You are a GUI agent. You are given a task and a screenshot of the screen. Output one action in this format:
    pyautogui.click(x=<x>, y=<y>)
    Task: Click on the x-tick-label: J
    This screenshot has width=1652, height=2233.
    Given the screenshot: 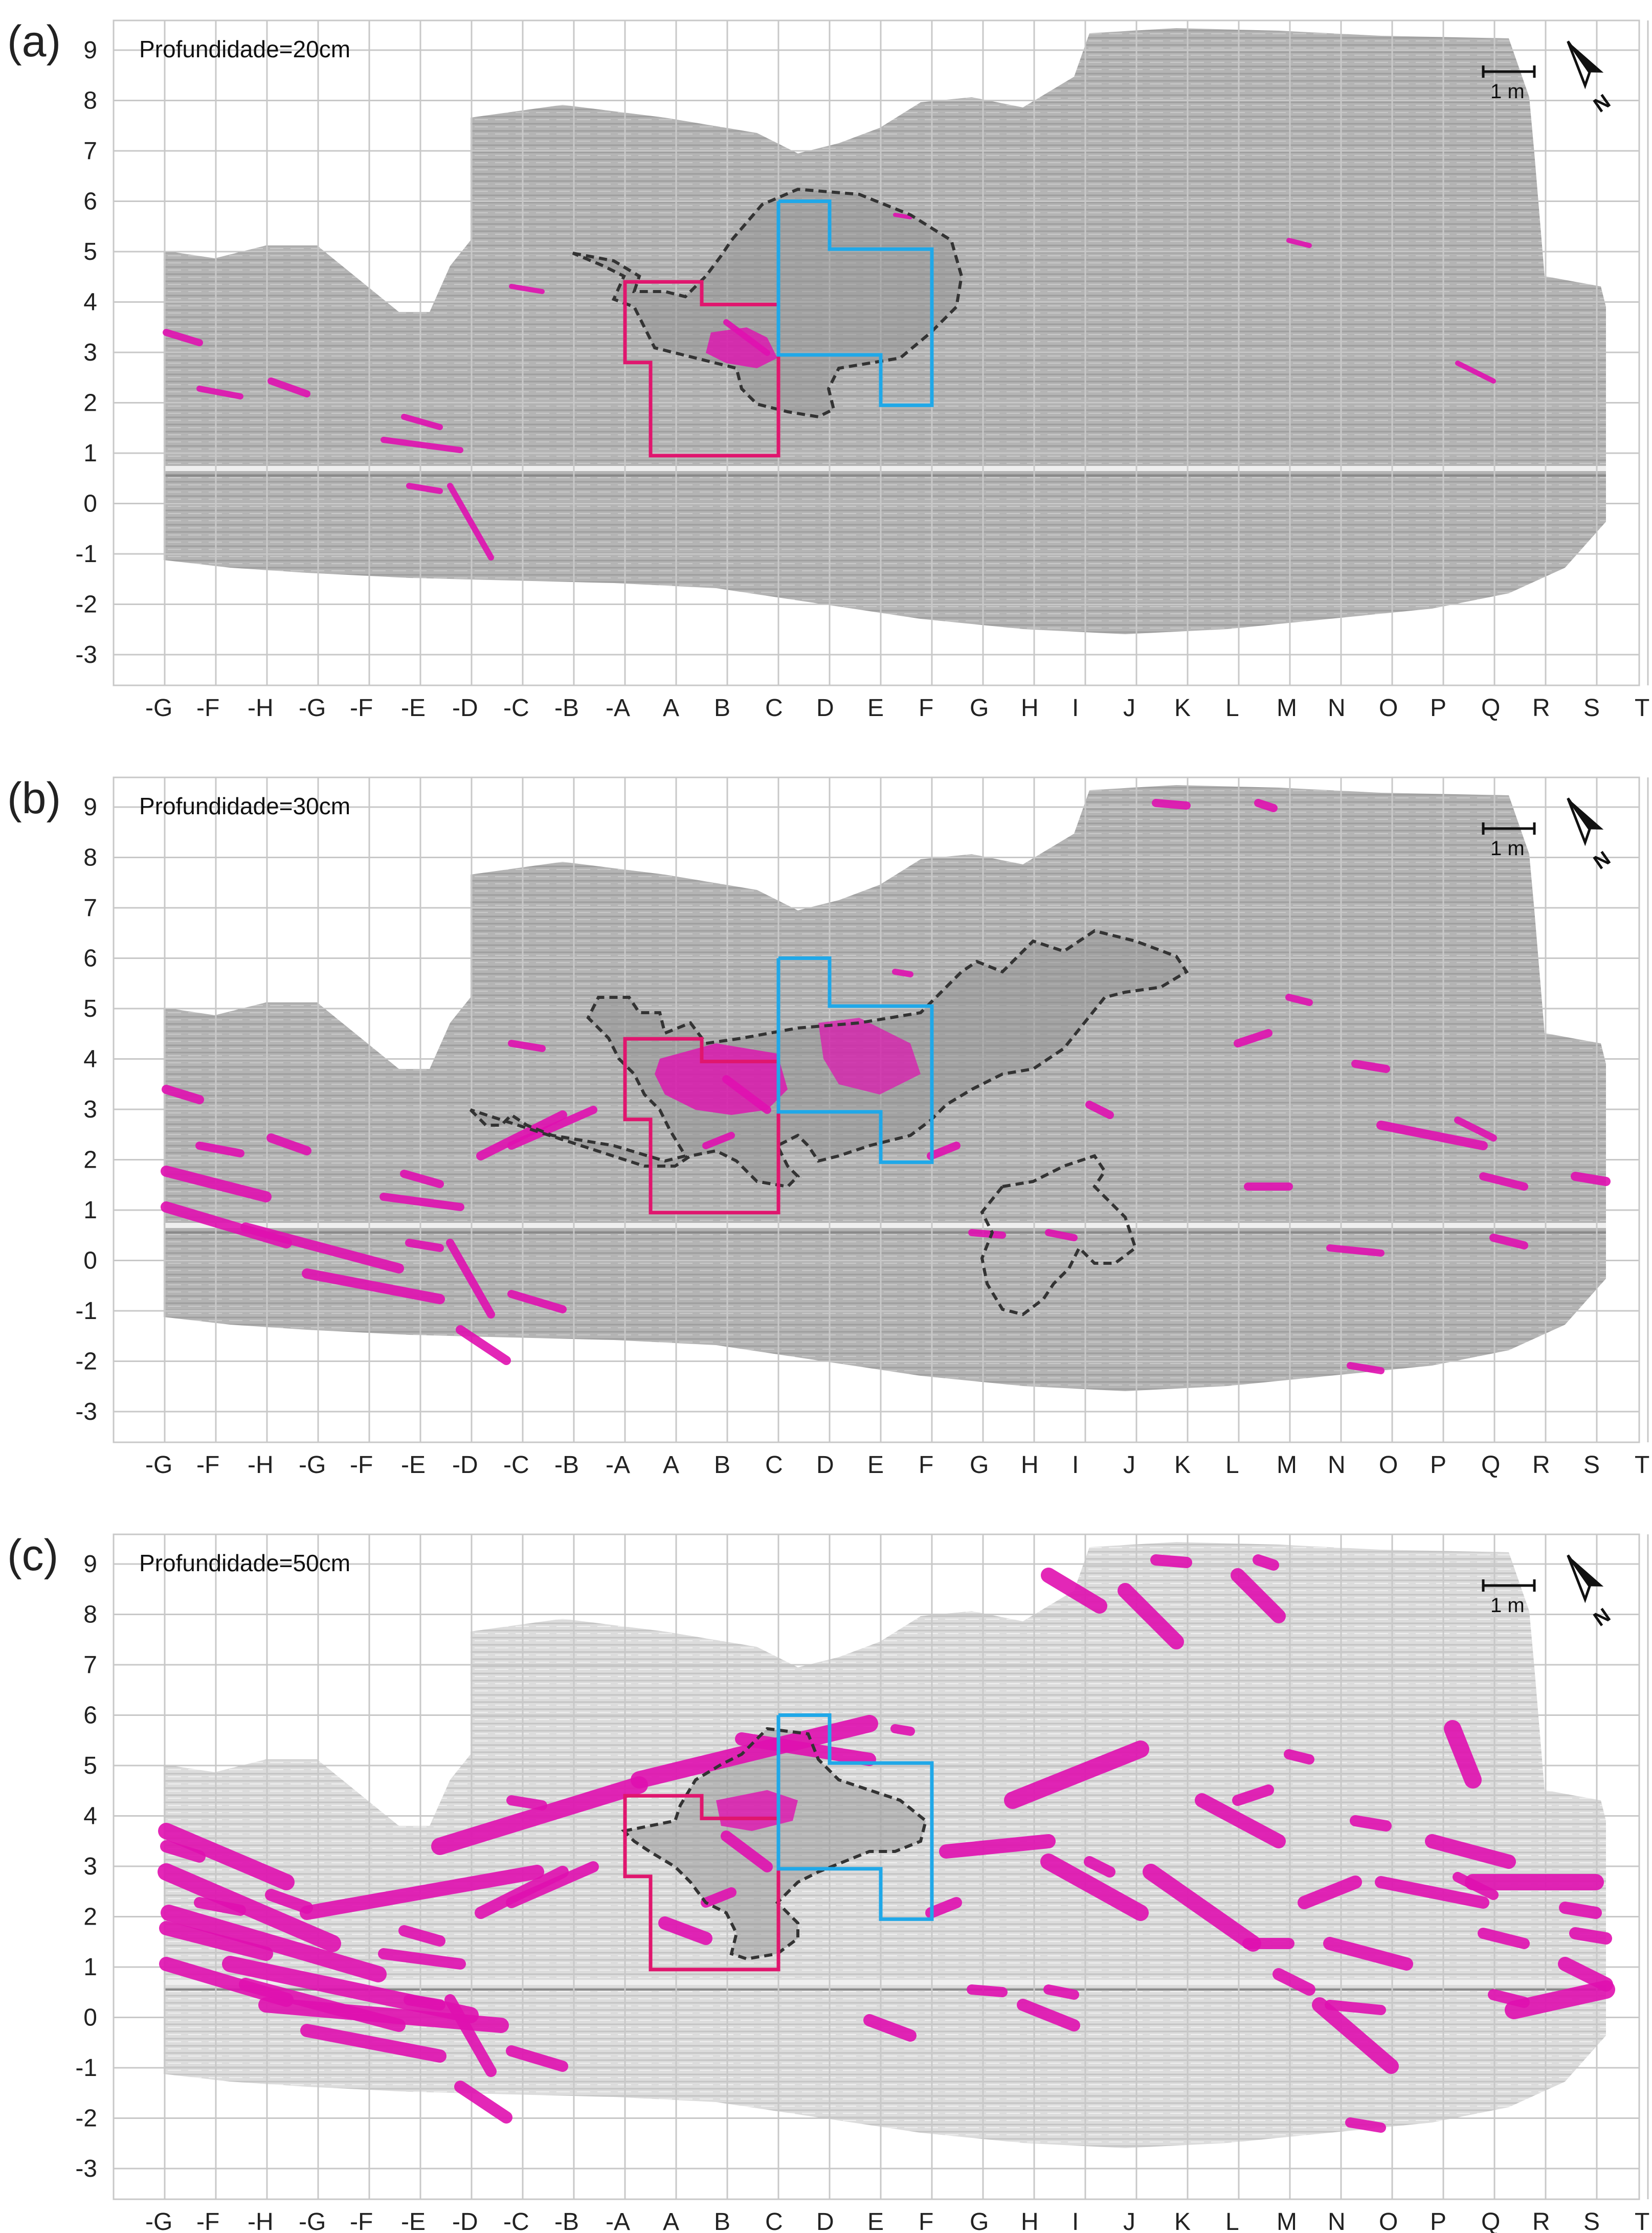 What is the action you would take?
    pyautogui.click(x=1129, y=2221)
    